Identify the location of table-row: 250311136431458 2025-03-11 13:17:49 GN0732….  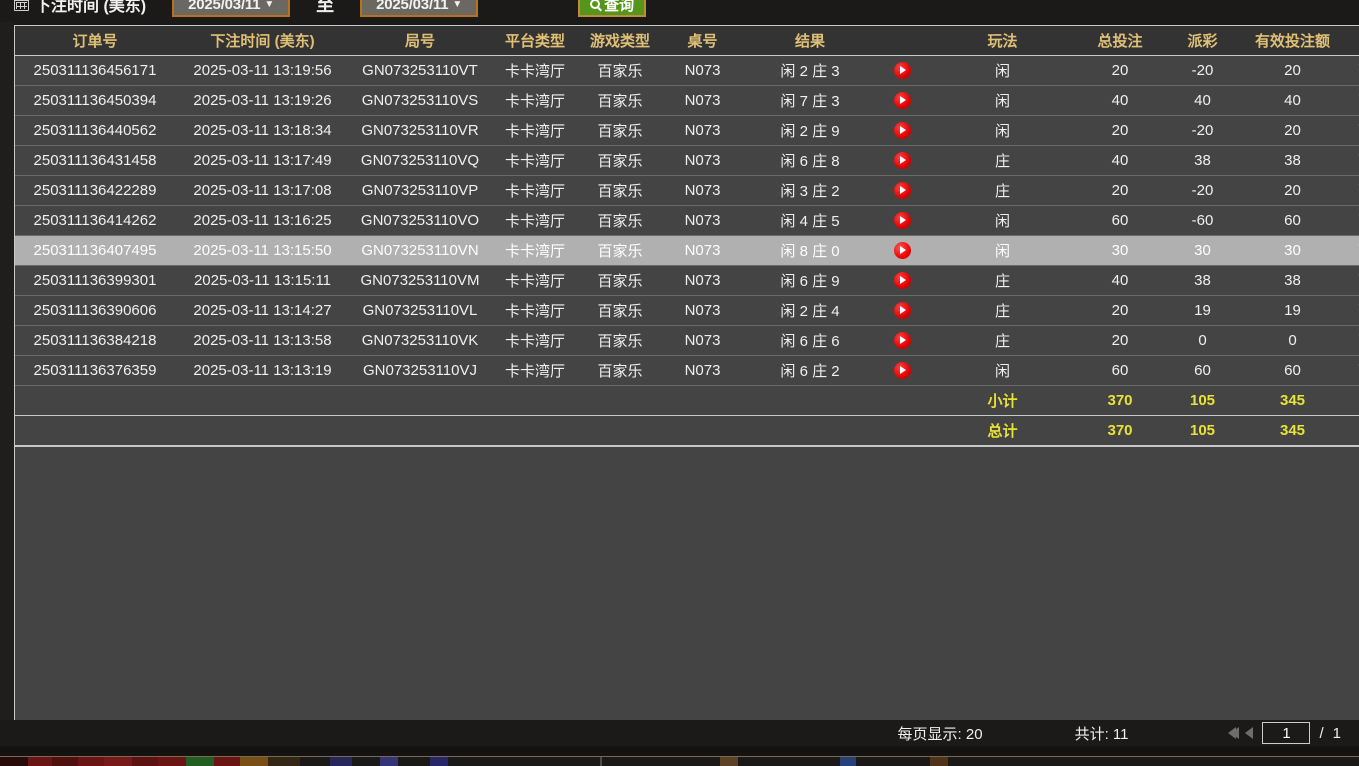
(687, 160).